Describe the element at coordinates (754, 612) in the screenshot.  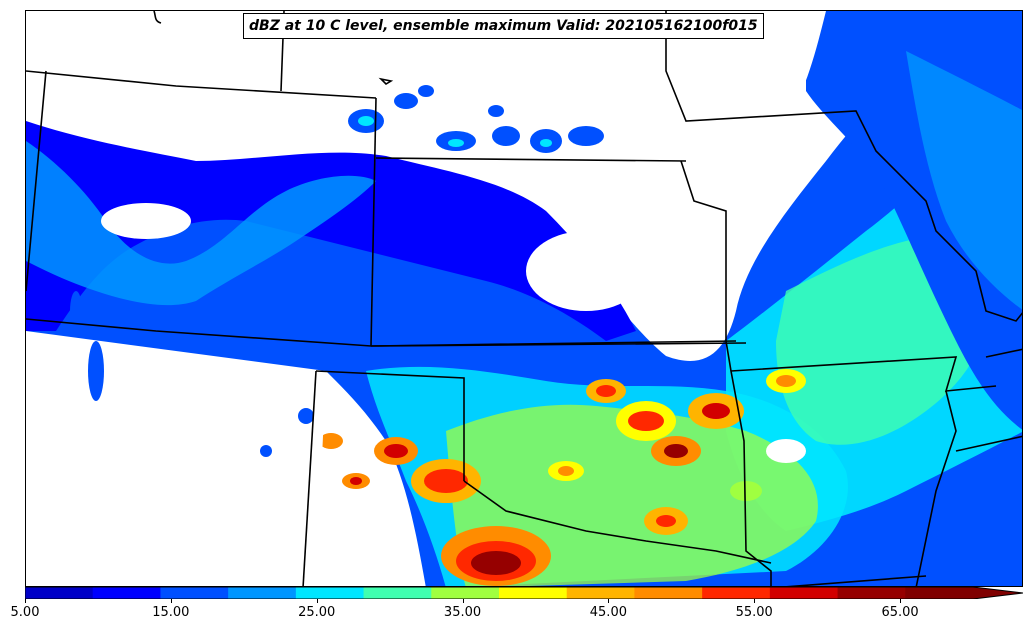
I see `colorbar-tick-label: 55.00` at that location.